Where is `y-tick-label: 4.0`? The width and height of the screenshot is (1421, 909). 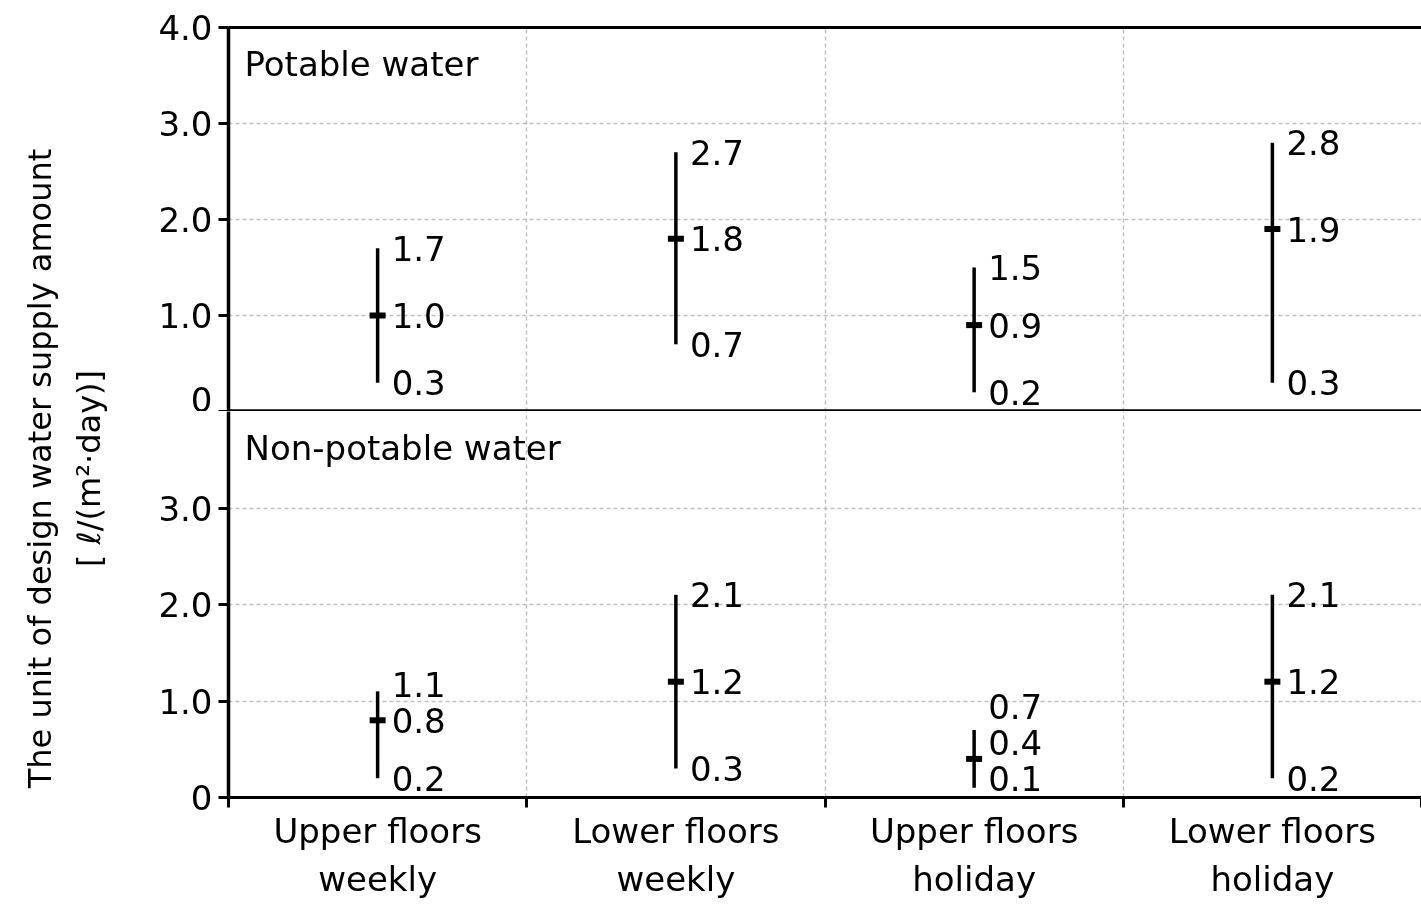 y-tick-label: 4.0 is located at coordinates (185, 28).